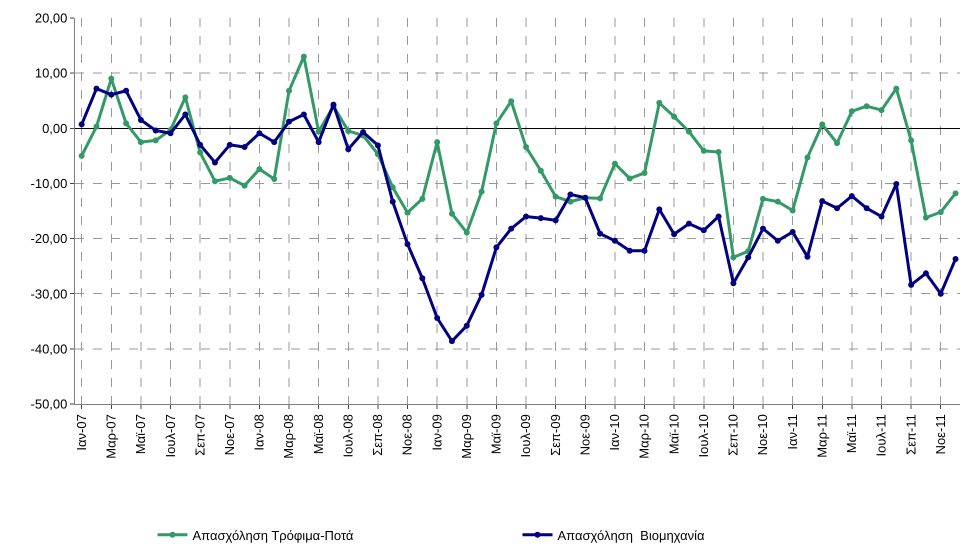 Image resolution: width=962 pixels, height=552 pixels. Describe the element at coordinates (822, 436) in the screenshot. I see `x-tick-label: Μαρ-11` at that location.